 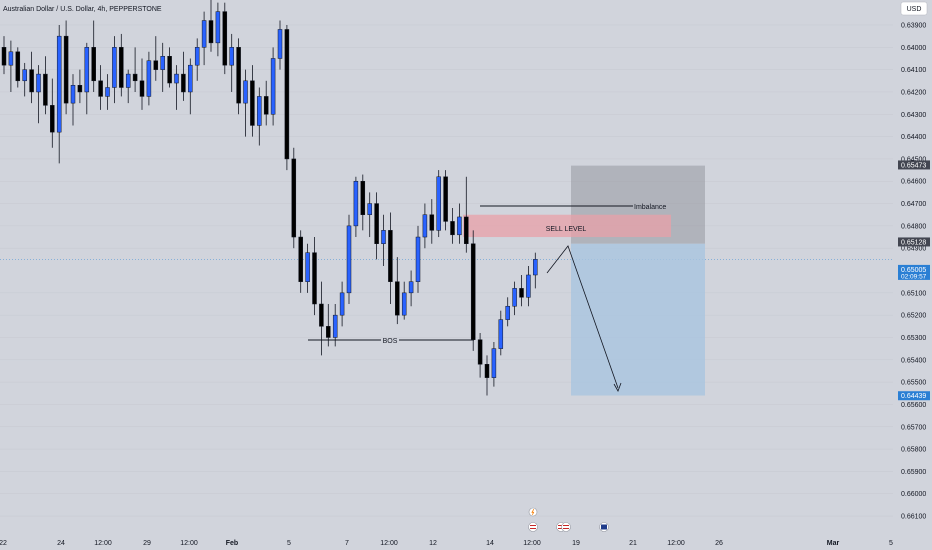 I want to click on au-flag-field, so click(x=604, y=527).